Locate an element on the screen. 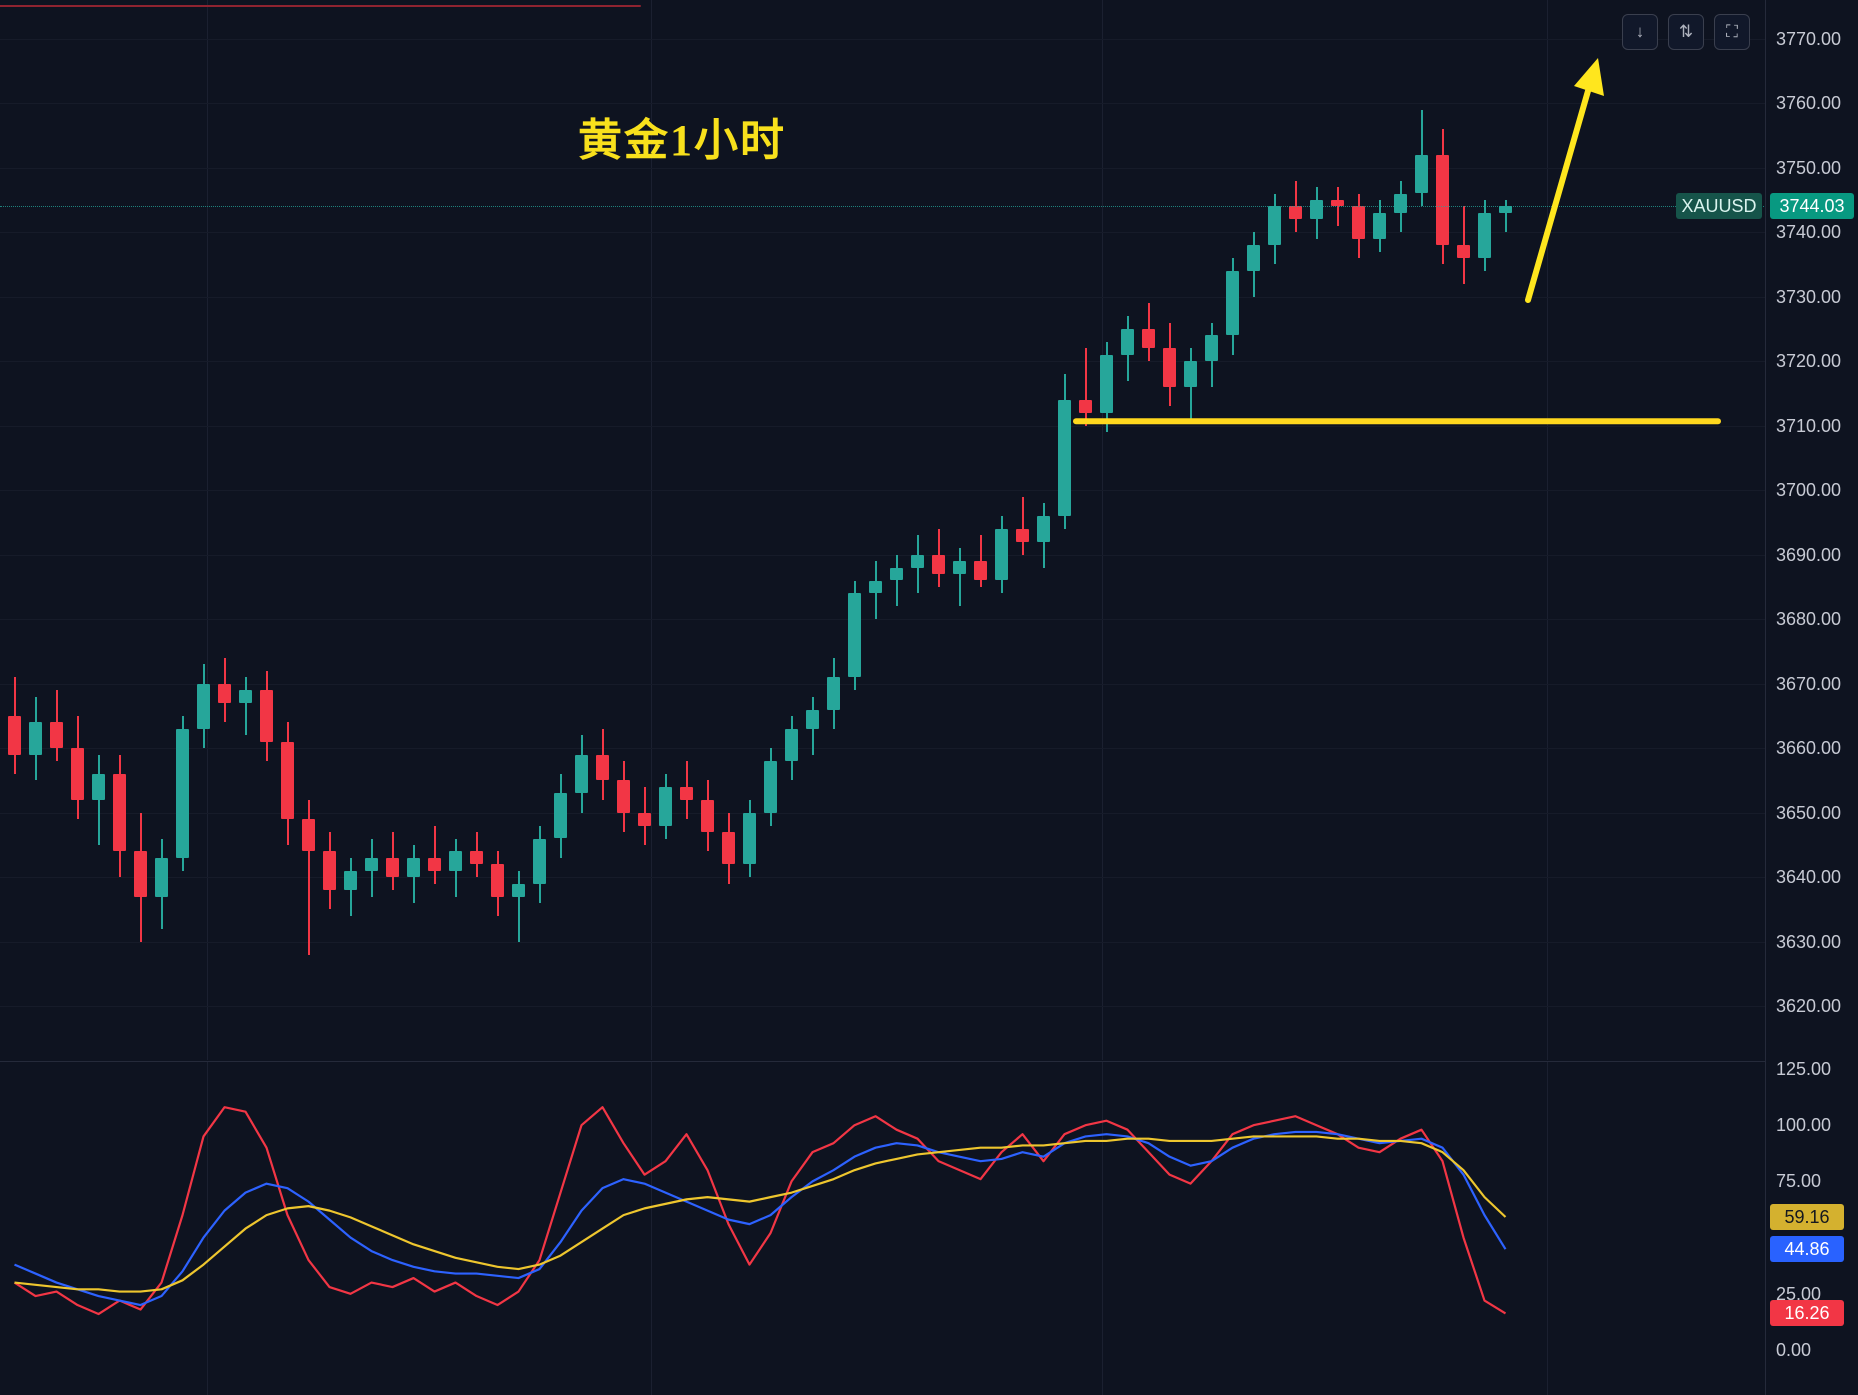 The height and width of the screenshot is (1395, 1858). restore-pane-button: ⛶ is located at coordinates (1732, 32).